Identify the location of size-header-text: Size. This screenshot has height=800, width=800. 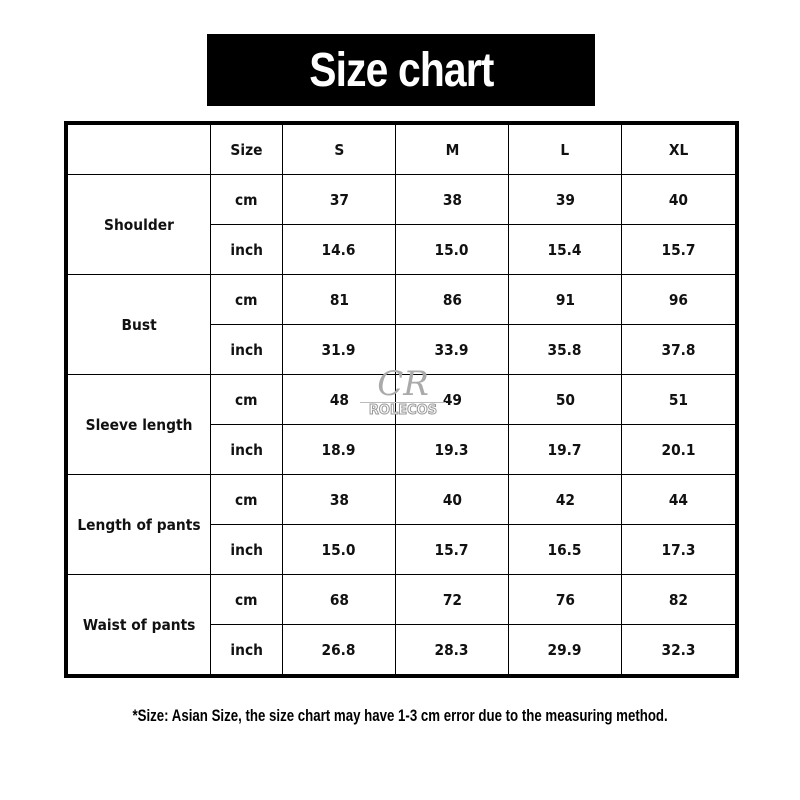
(246, 149).